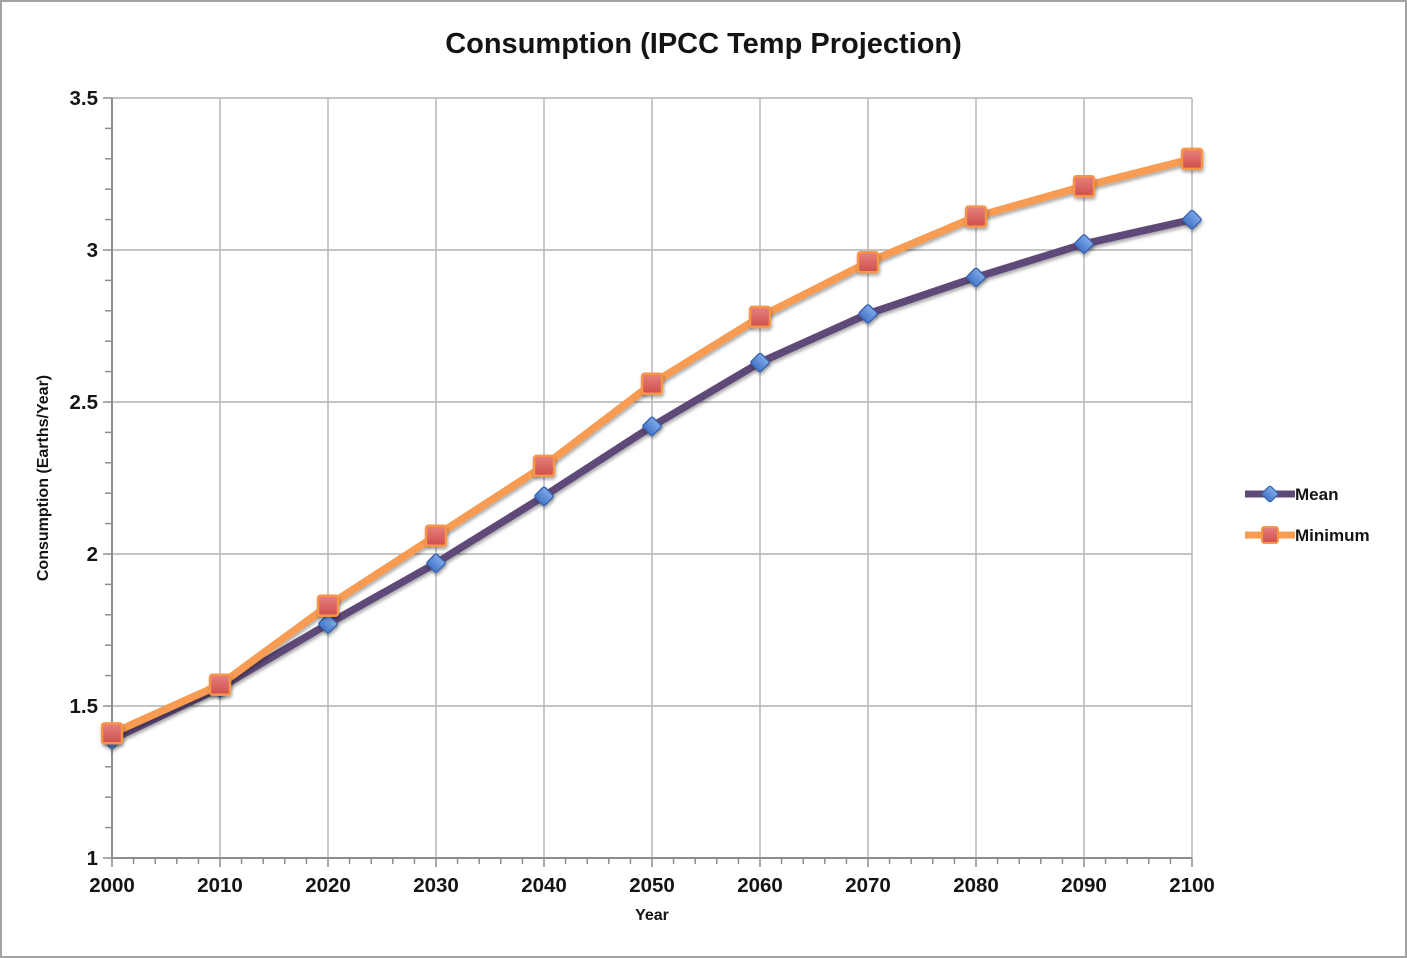  Describe the element at coordinates (1084, 885) in the screenshot. I see `x-tick-label: 2090` at that location.